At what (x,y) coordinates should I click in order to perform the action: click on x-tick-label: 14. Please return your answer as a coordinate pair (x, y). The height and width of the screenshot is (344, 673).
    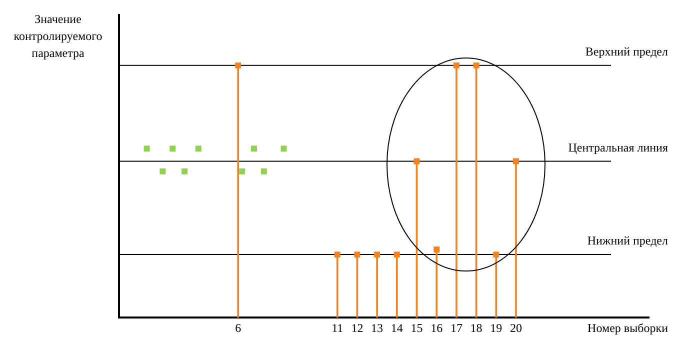
    Looking at the image, I should click on (396, 327).